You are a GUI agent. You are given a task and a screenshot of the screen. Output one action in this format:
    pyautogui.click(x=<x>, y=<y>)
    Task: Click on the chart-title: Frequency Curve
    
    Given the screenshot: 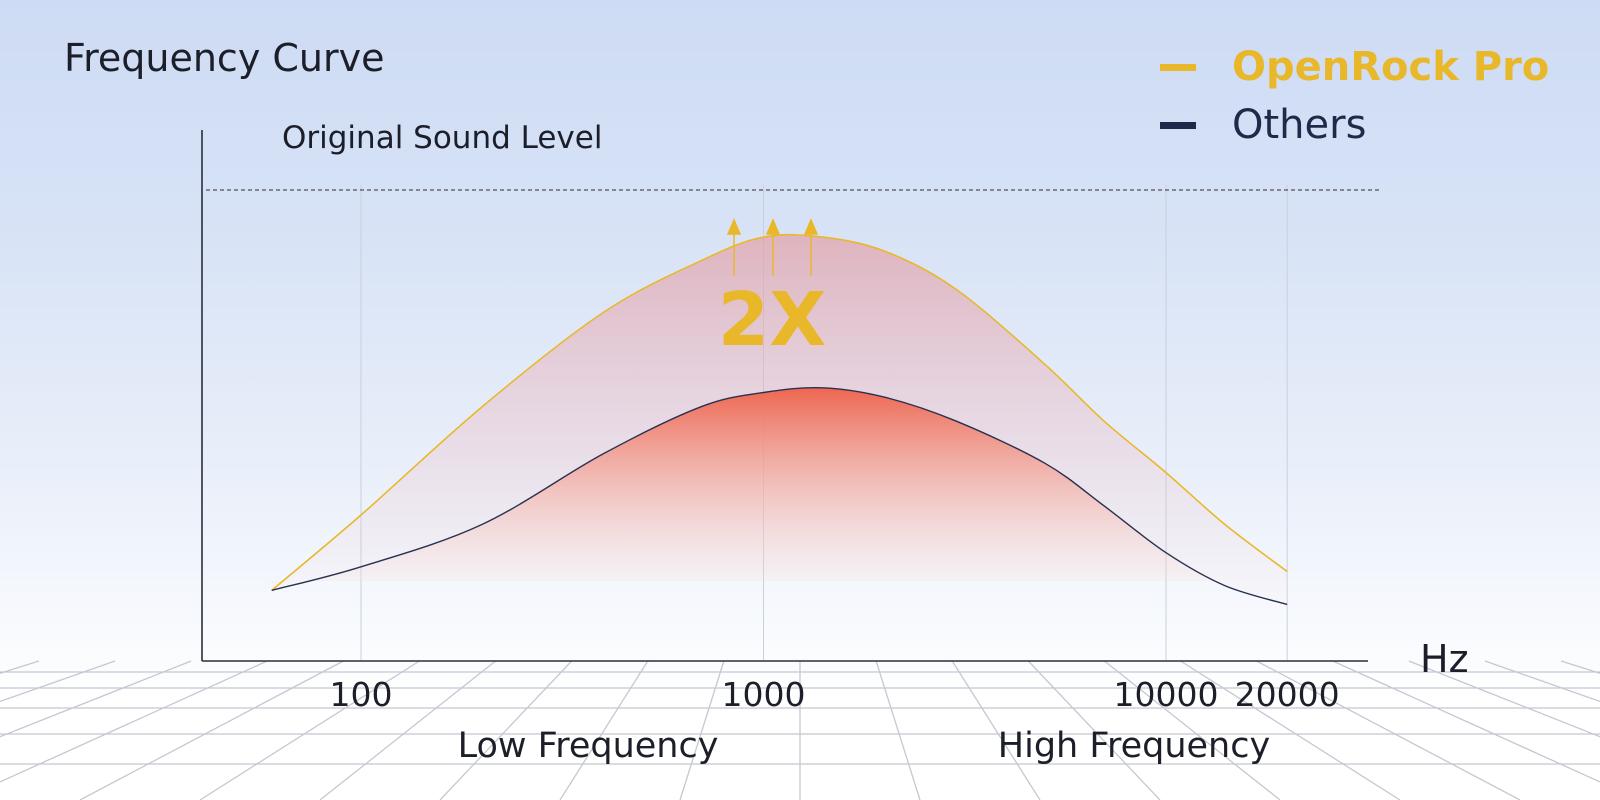 What is the action you would take?
    pyautogui.click(x=224, y=58)
    